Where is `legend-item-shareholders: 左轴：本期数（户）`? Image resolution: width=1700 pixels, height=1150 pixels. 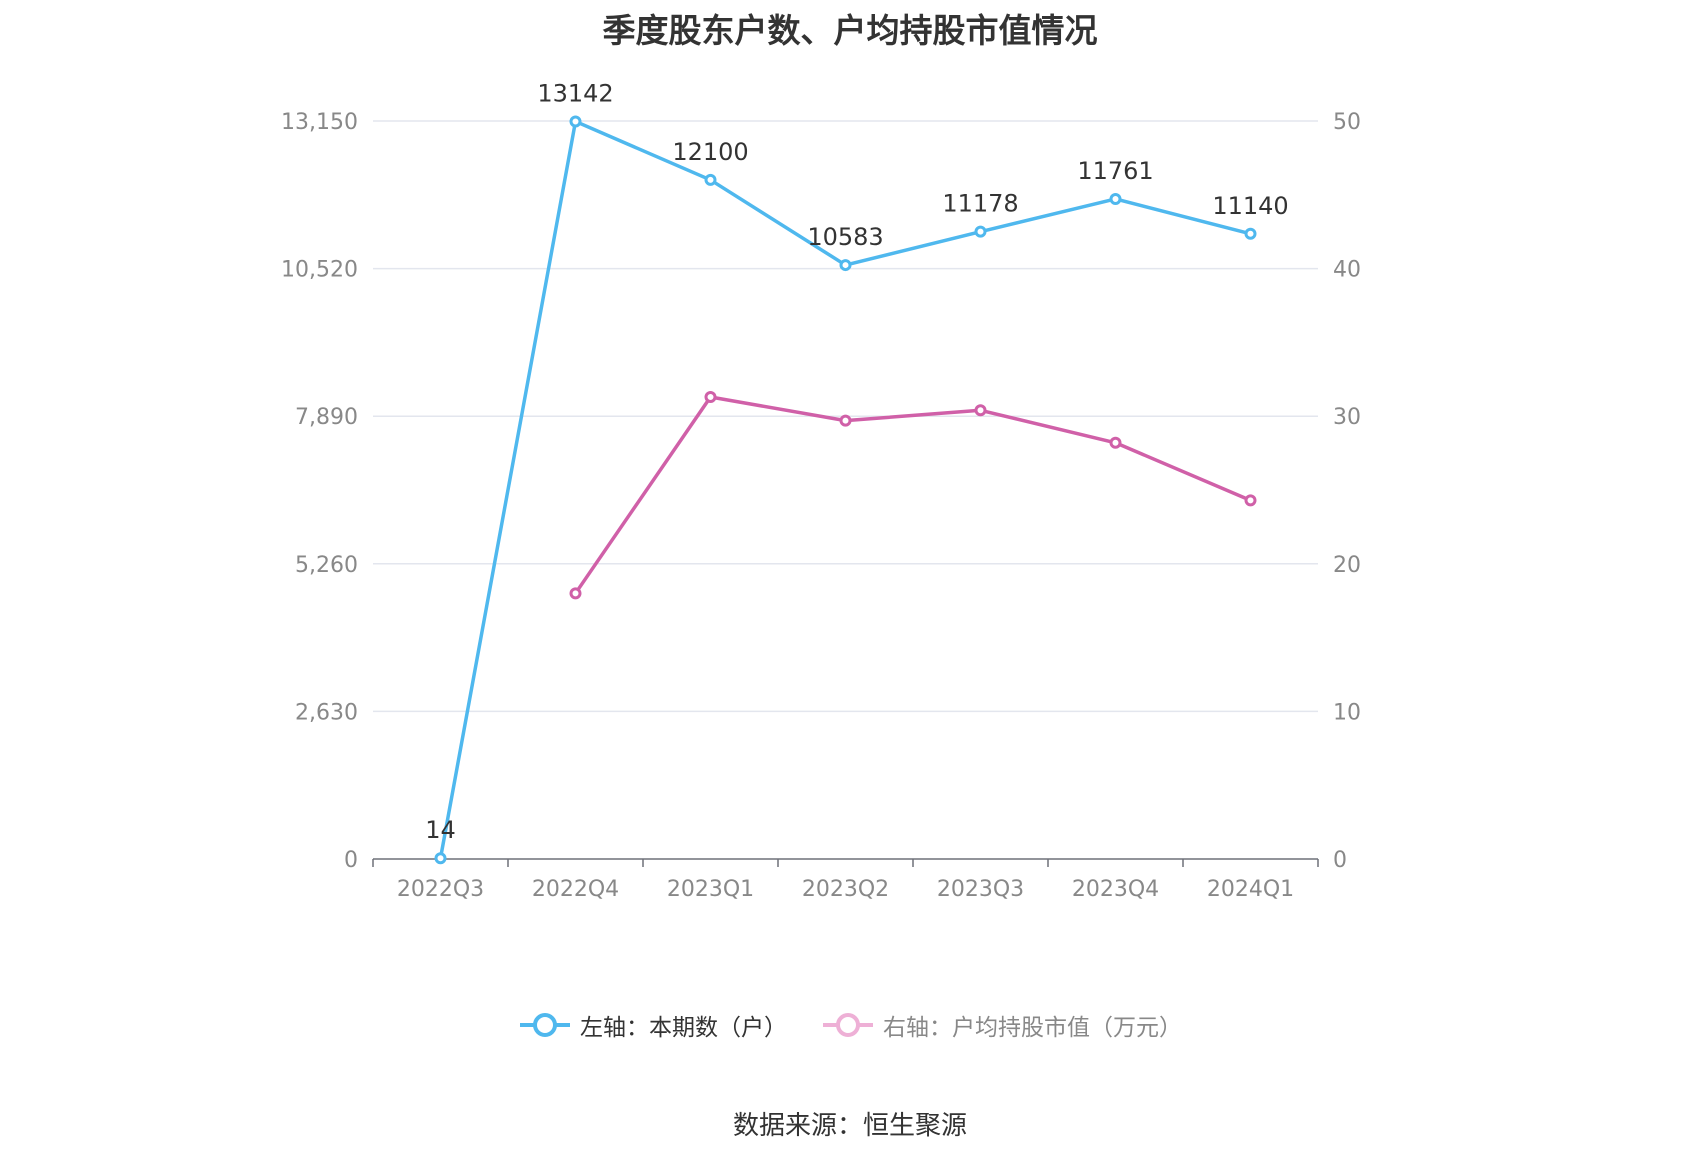
legend-item-shareholders: 左轴：本期数（户） is located at coordinates (652, 1025).